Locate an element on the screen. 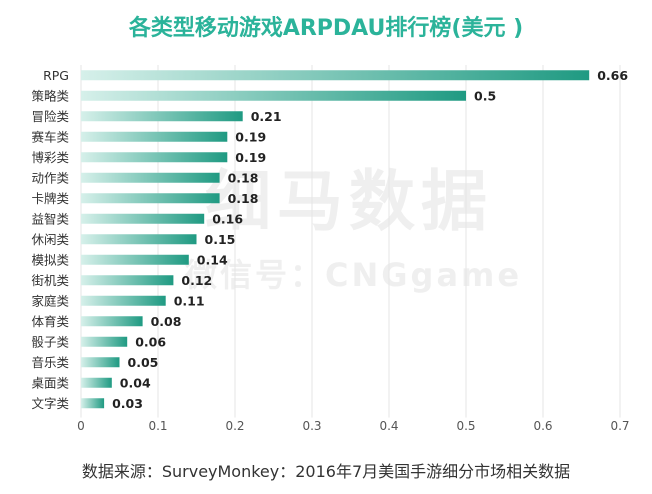 This screenshot has height=494, width=652. x-tick-label: 0.5 is located at coordinates (465, 426).